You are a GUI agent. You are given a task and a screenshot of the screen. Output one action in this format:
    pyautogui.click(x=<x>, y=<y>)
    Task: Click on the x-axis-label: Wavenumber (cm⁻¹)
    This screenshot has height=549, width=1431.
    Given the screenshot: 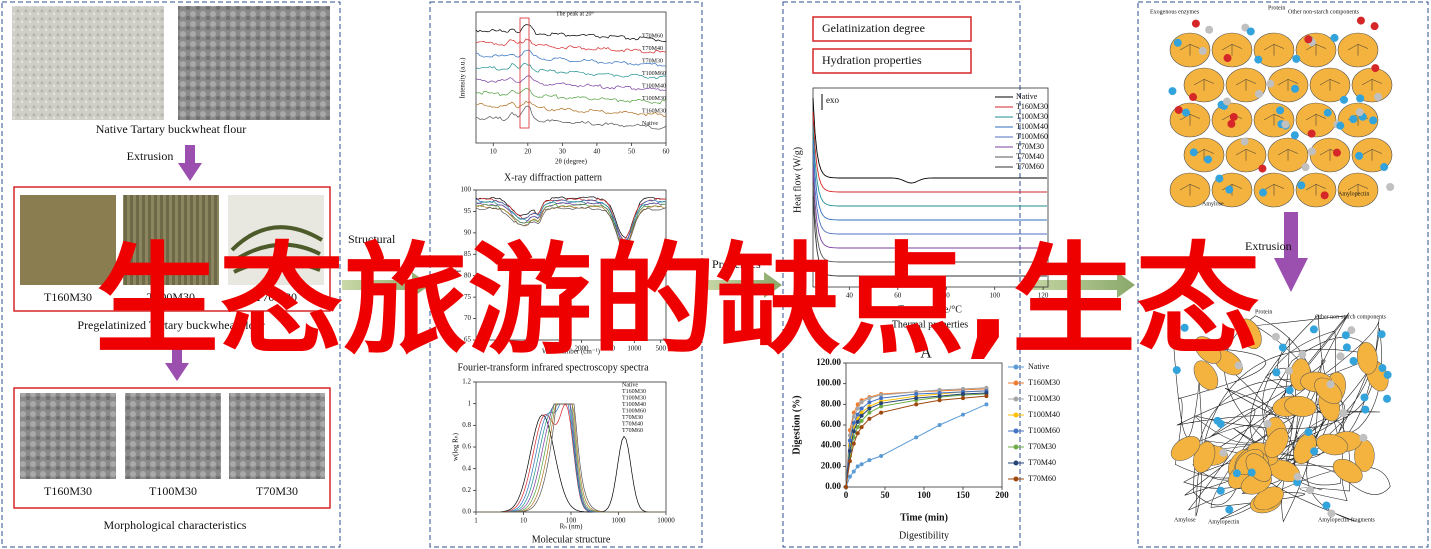 What is the action you would take?
    pyautogui.click(x=571, y=352)
    